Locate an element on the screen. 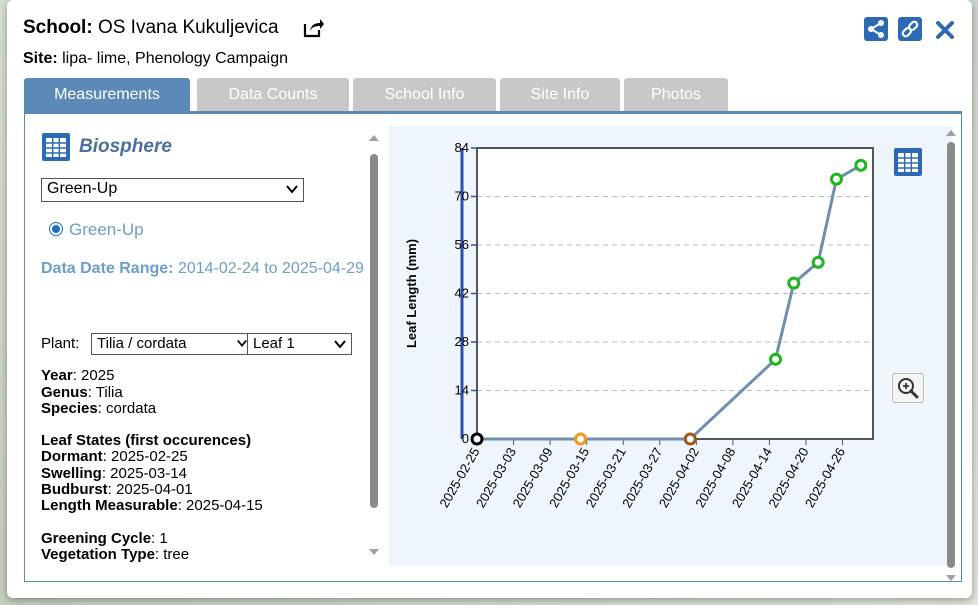  share-icon is located at coordinates (876, 29).